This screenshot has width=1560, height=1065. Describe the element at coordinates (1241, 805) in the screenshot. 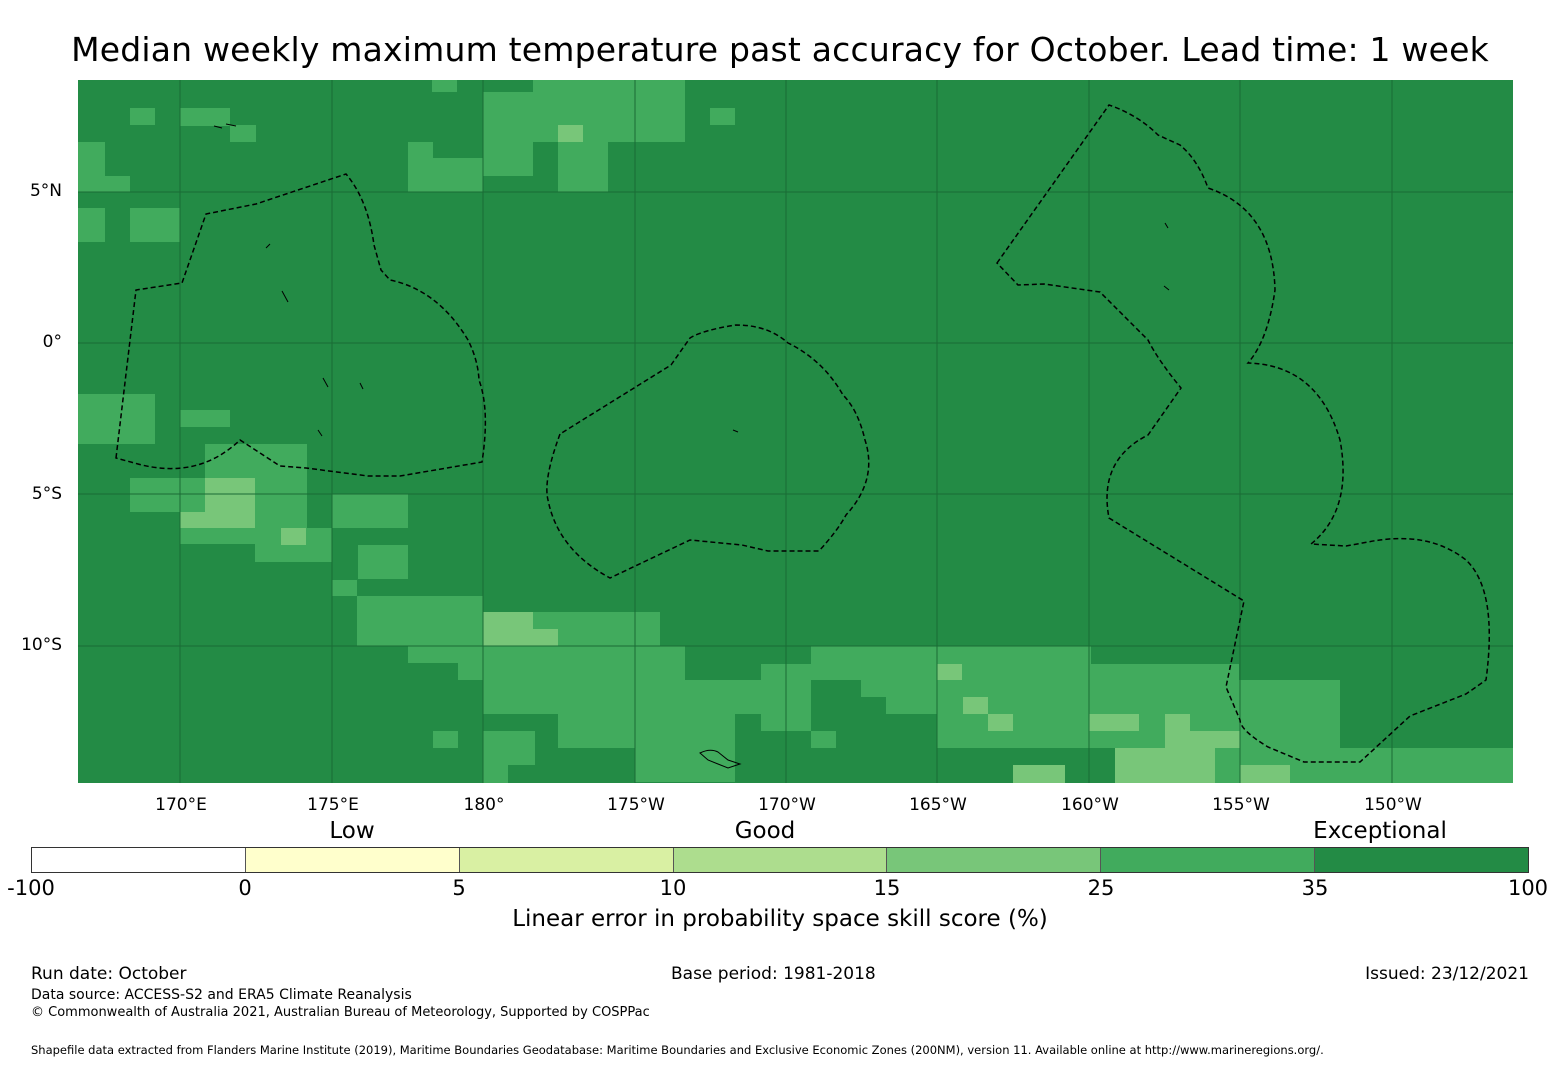

I see `lon-label-155w: 155°W` at that location.